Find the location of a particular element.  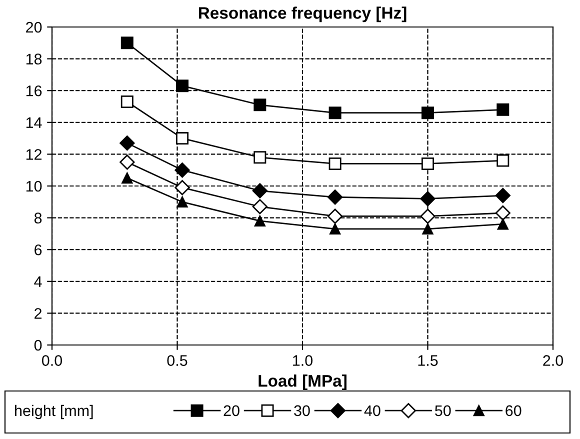

legend-label: 40 is located at coordinates (372, 410).